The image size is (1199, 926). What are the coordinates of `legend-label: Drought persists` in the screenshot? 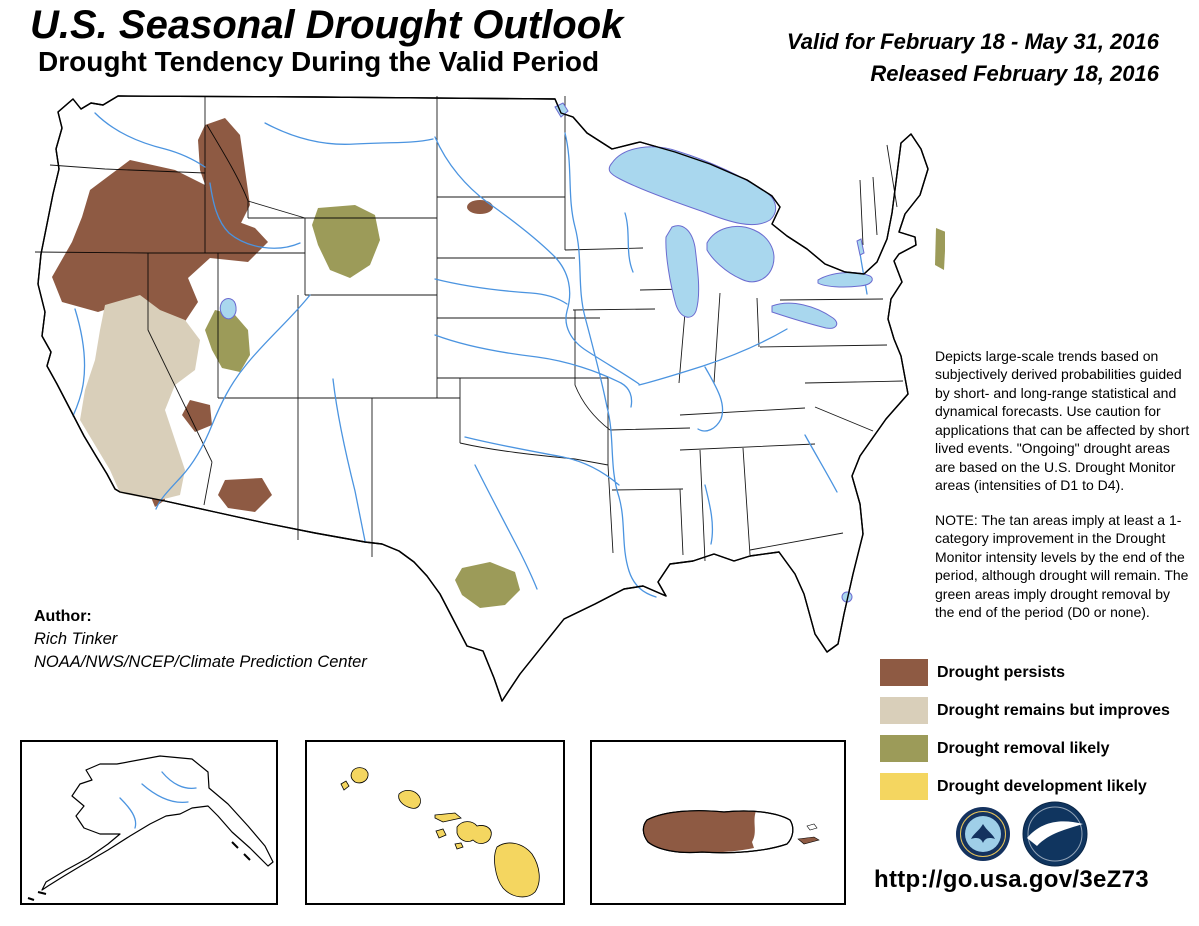 It's located at (1001, 672).